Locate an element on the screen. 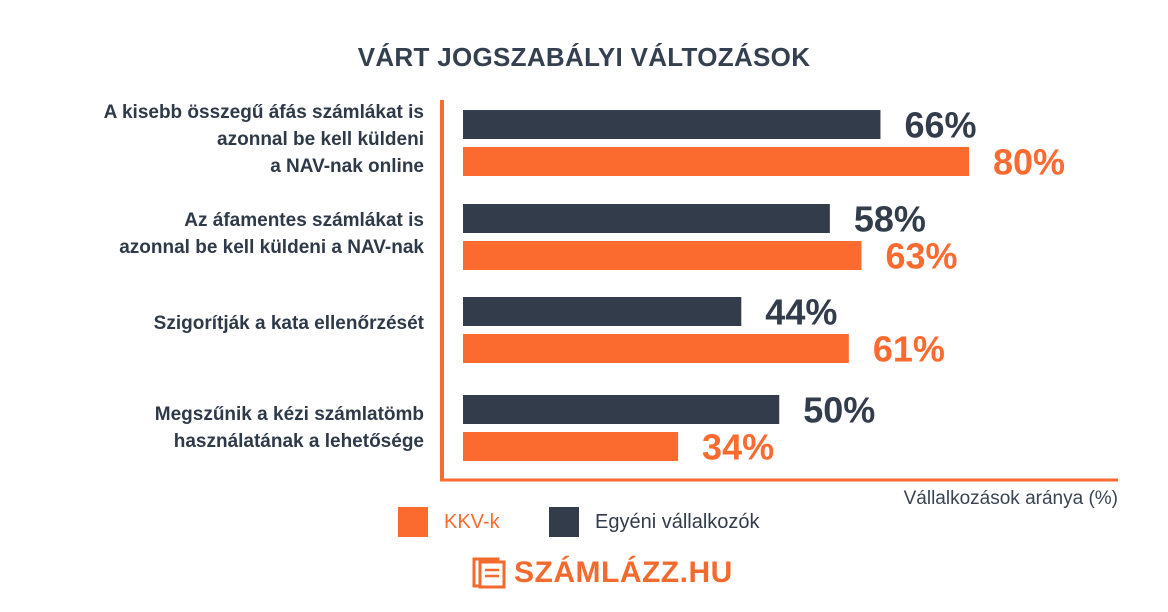 The width and height of the screenshot is (1168, 612). invoice-sheets-icon is located at coordinates (489, 573).